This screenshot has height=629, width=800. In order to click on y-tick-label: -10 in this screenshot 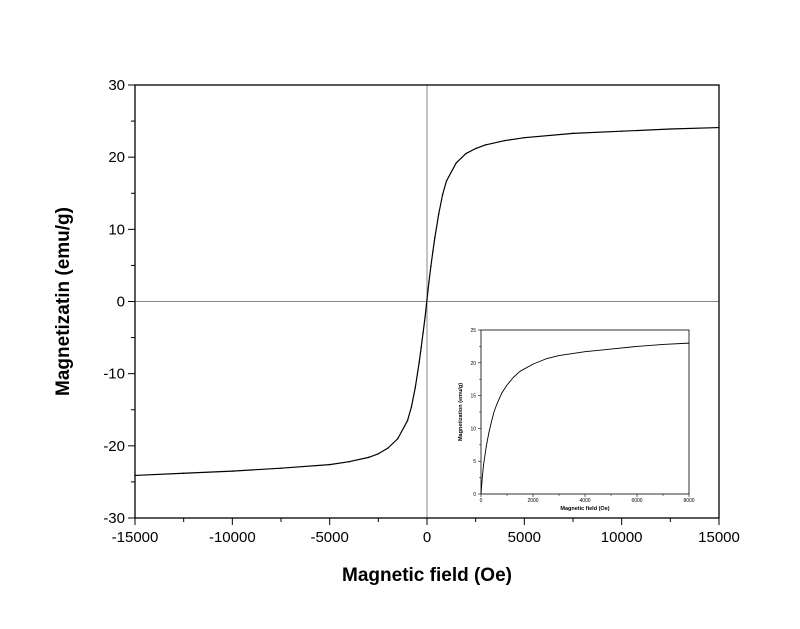, I will do `click(114, 374)`.